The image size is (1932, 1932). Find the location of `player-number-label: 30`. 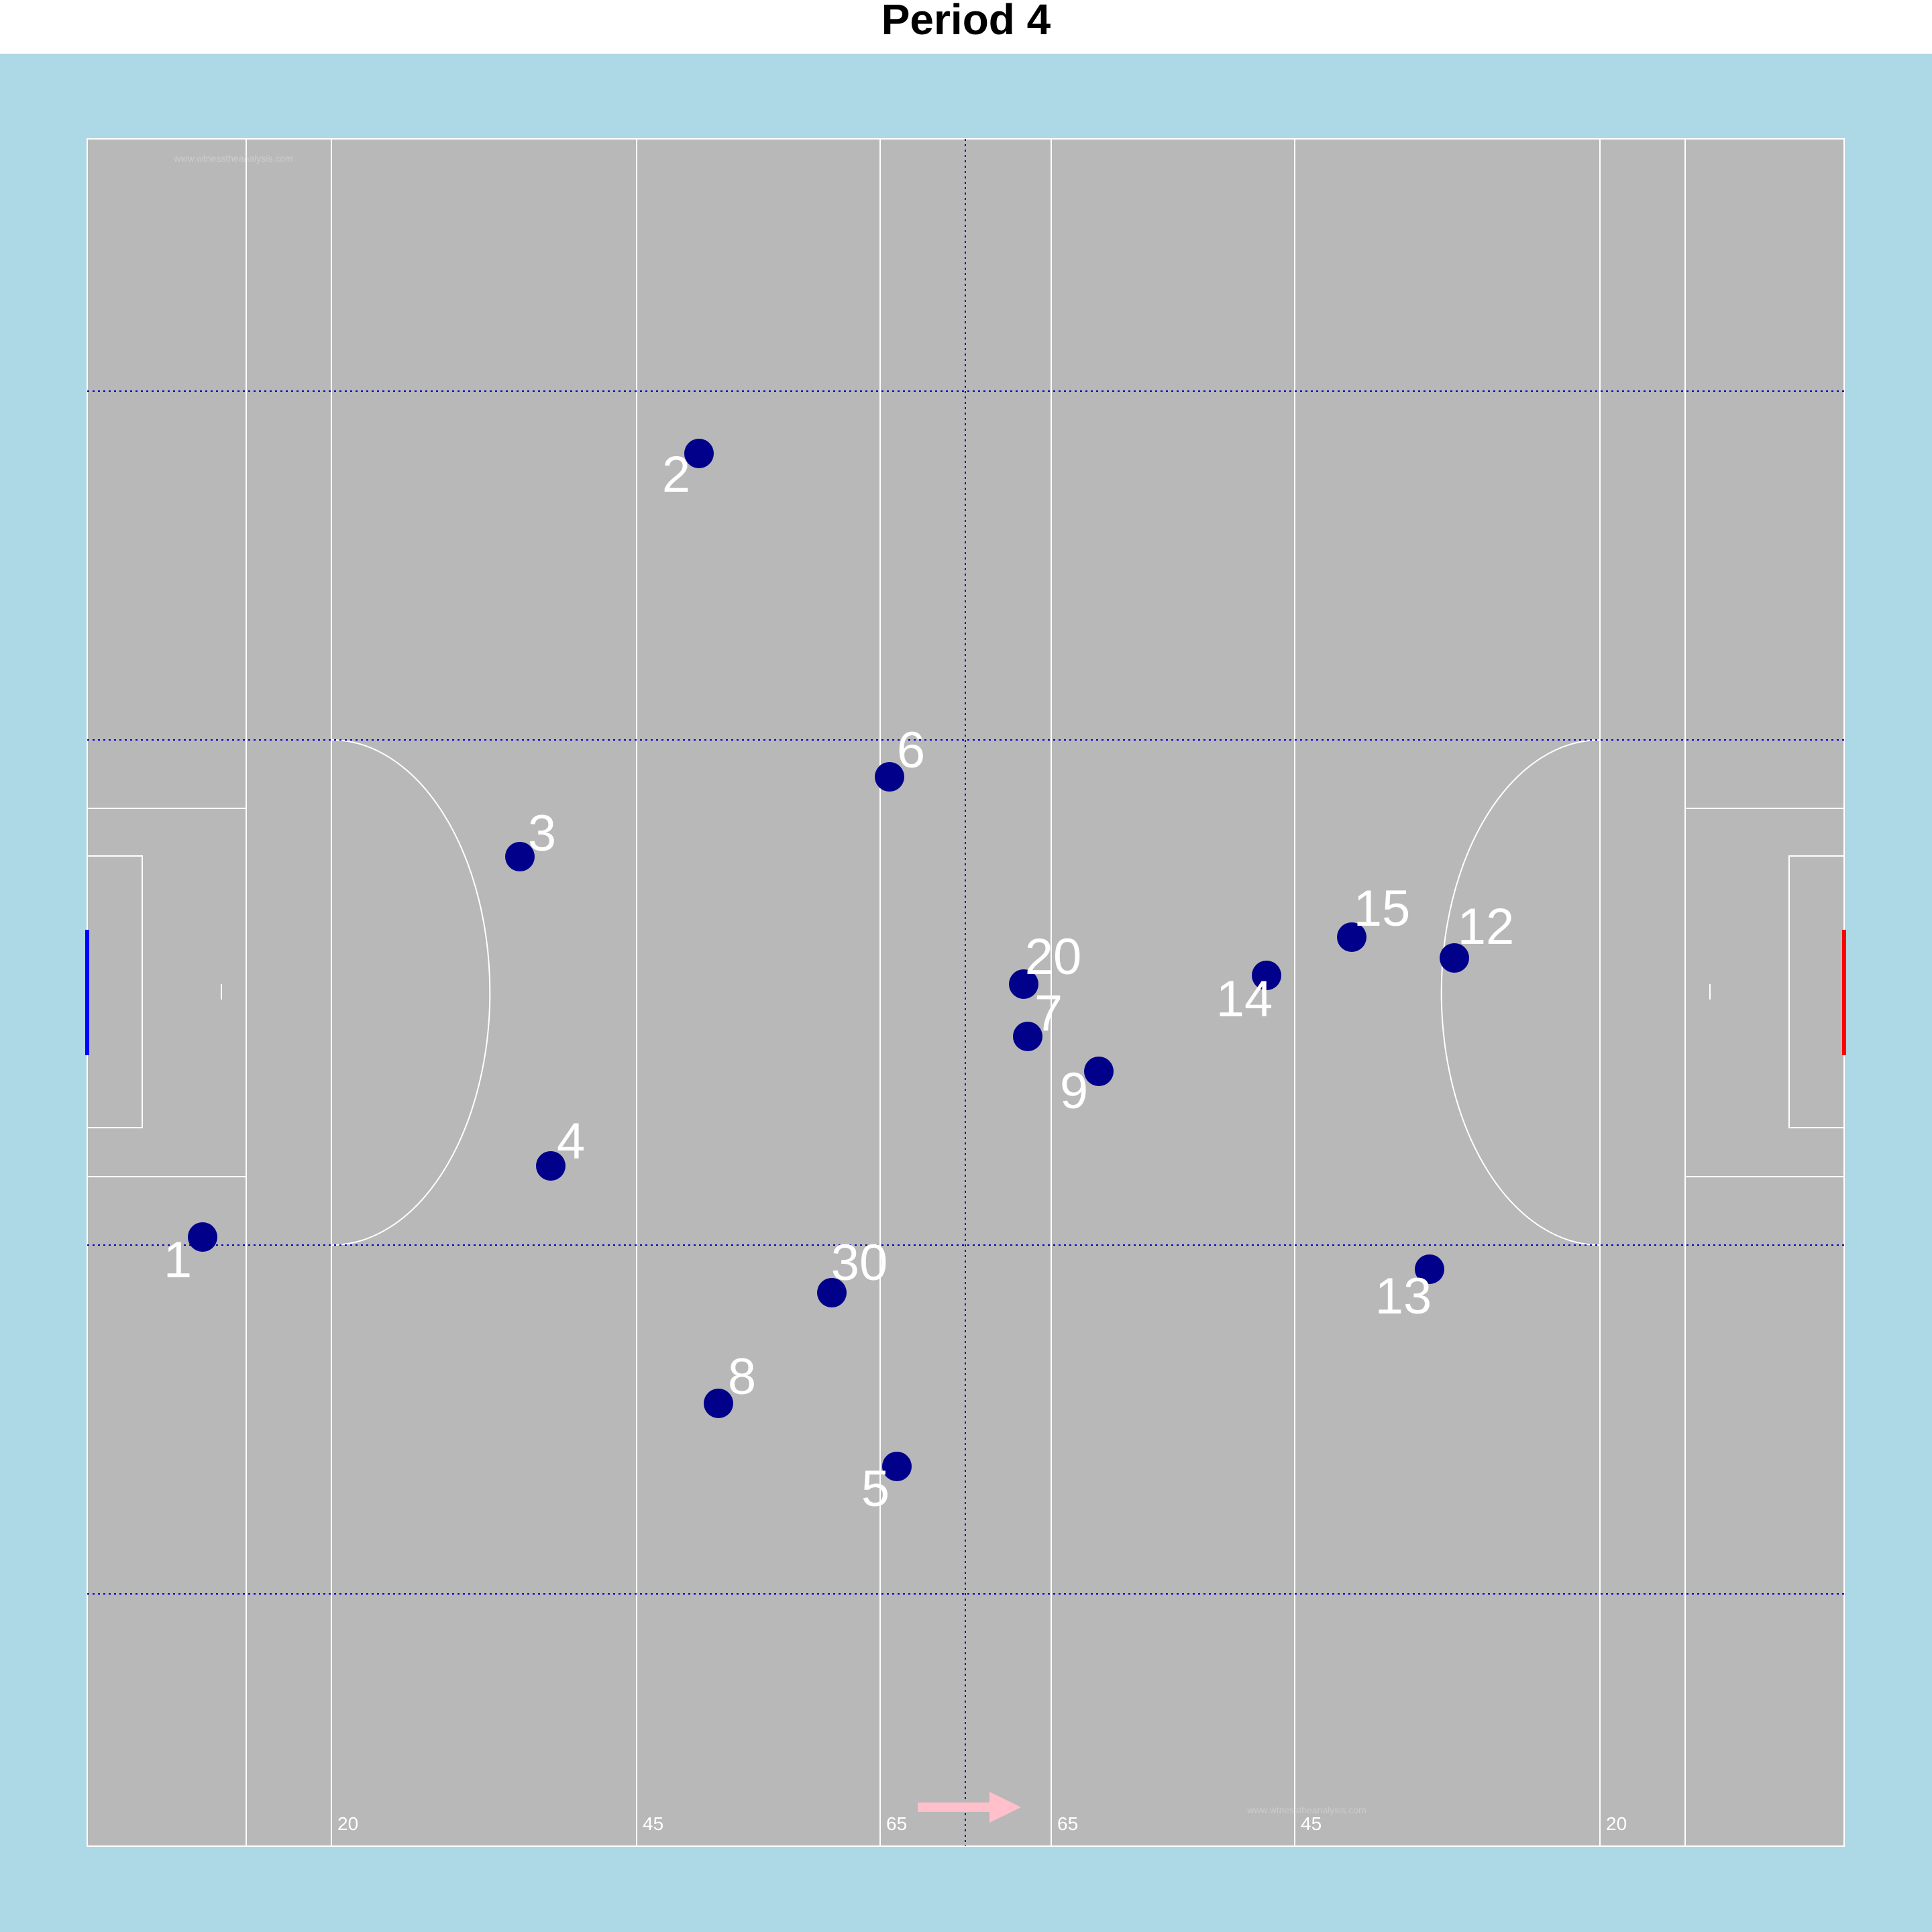

player-number-label: 30 is located at coordinates (859, 1262).